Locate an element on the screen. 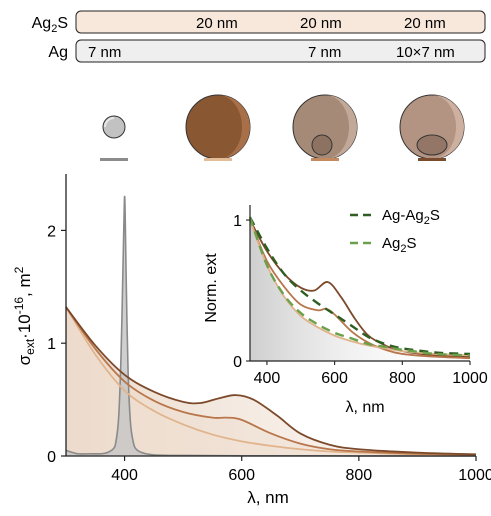 The height and width of the screenshot is (516, 491). particle-ag-core is located at coordinates (114, 127).